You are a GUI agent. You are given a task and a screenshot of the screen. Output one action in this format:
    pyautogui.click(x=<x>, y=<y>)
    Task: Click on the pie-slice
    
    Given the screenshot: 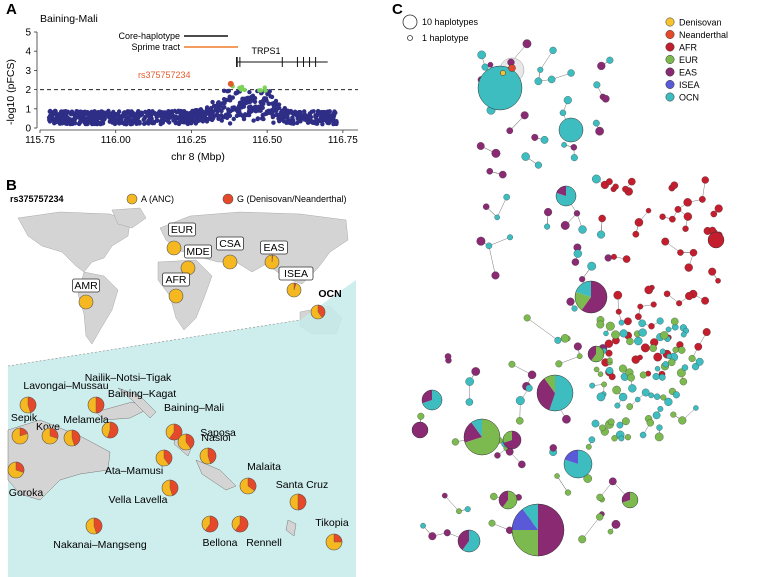 What is the action you would take?
    pyautogui.click(x=482, y=437)
    